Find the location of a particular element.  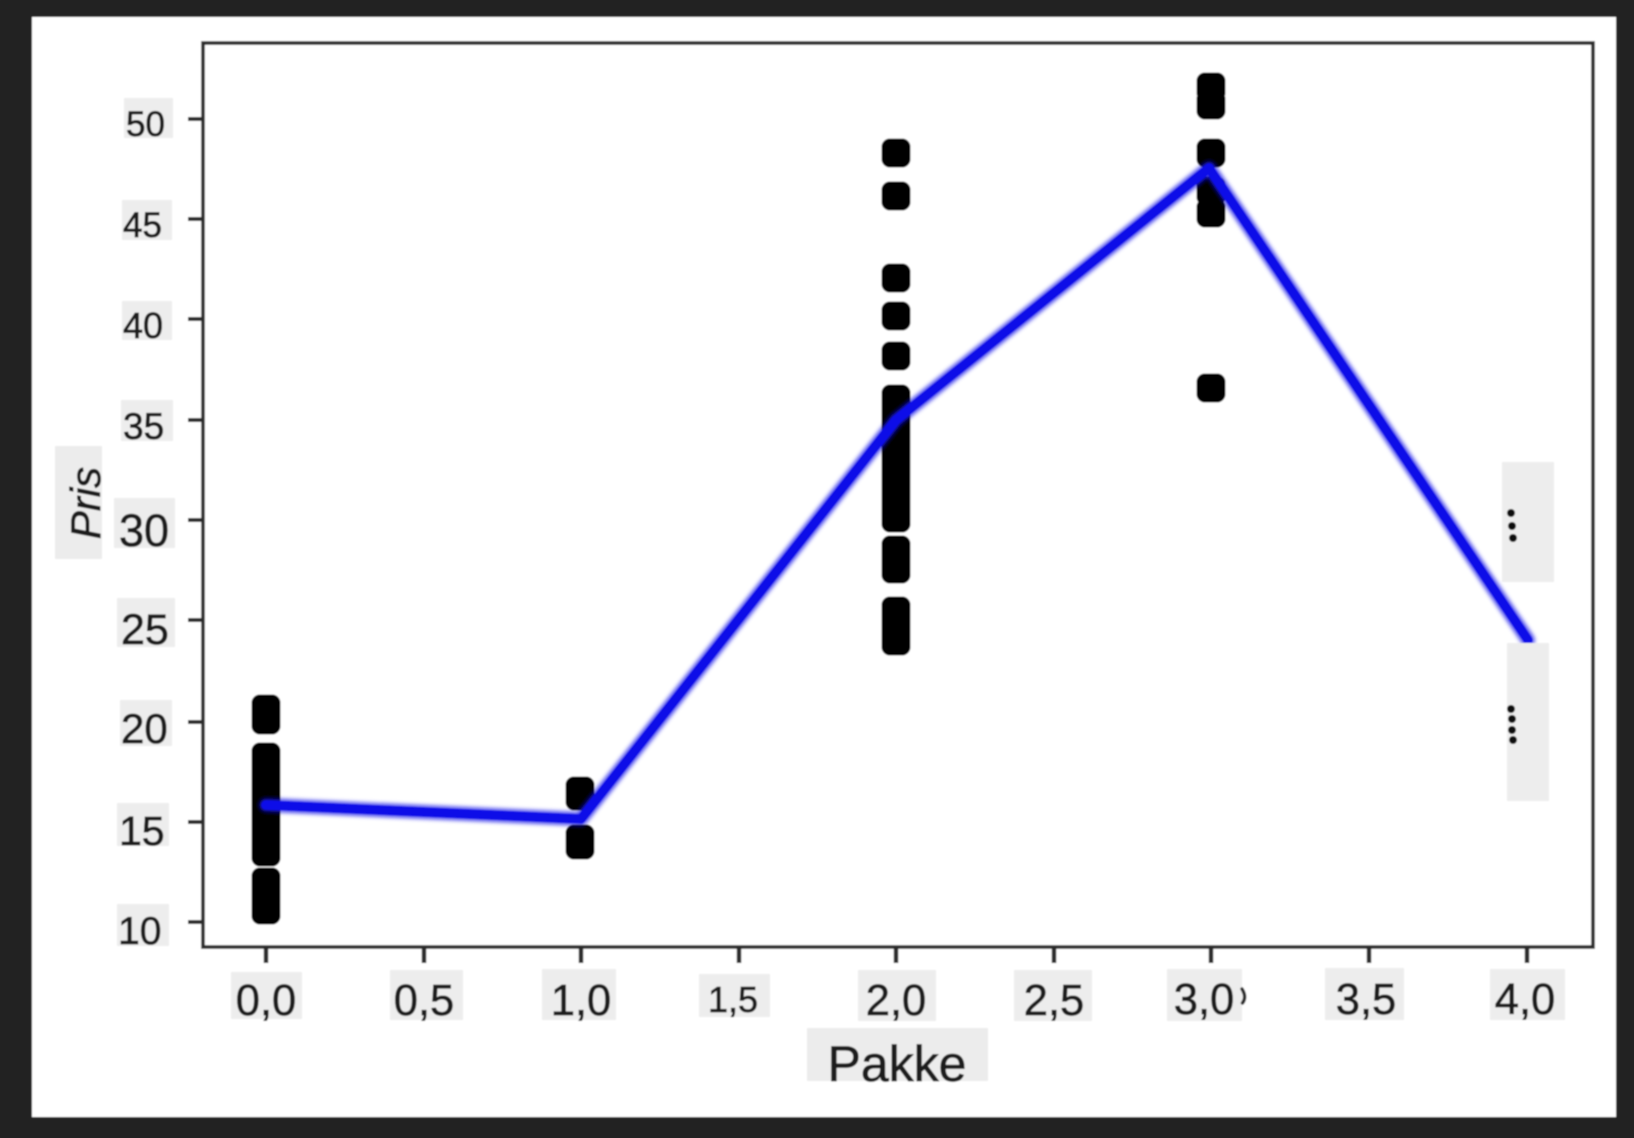

svg-text: 3,0 is located at coordinates (1204, 1000).